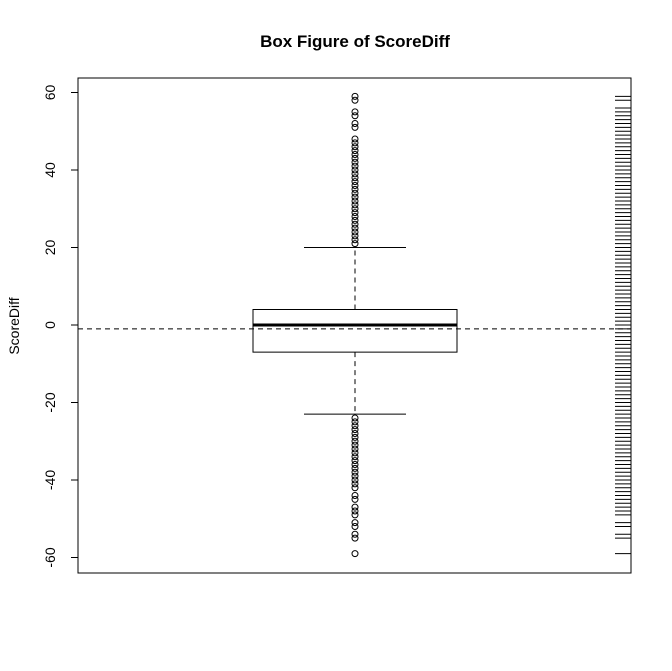 The image size is (672, 671). I want to click on y-tick-label: -20, so click(50, 402).